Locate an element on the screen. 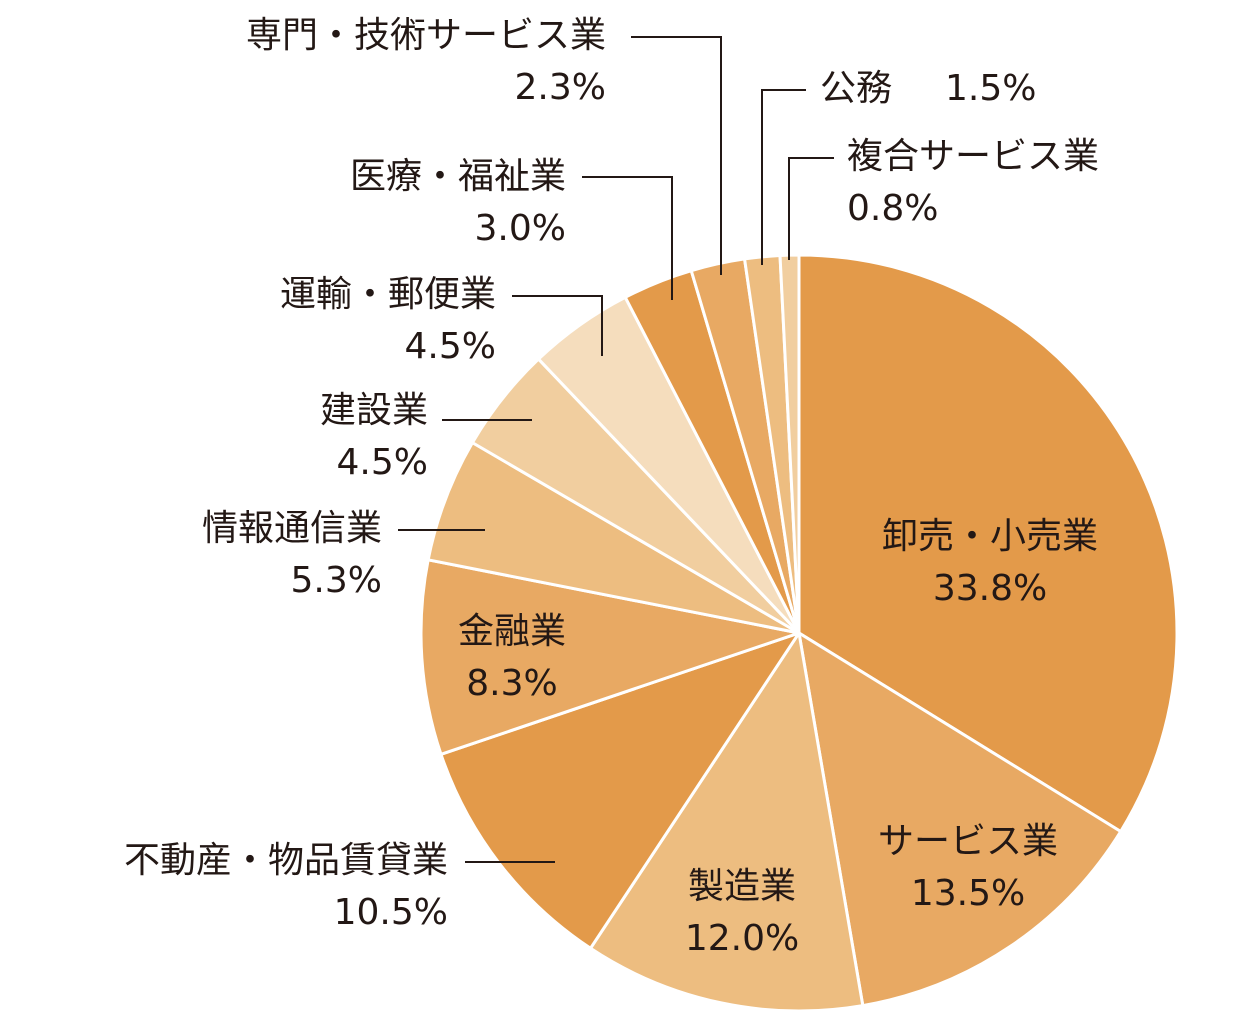 Image resolution: width=1260 pixels, height=1020 pixels. slice-label: 専門・技術サービス業 is located at coordinates (426, 35).